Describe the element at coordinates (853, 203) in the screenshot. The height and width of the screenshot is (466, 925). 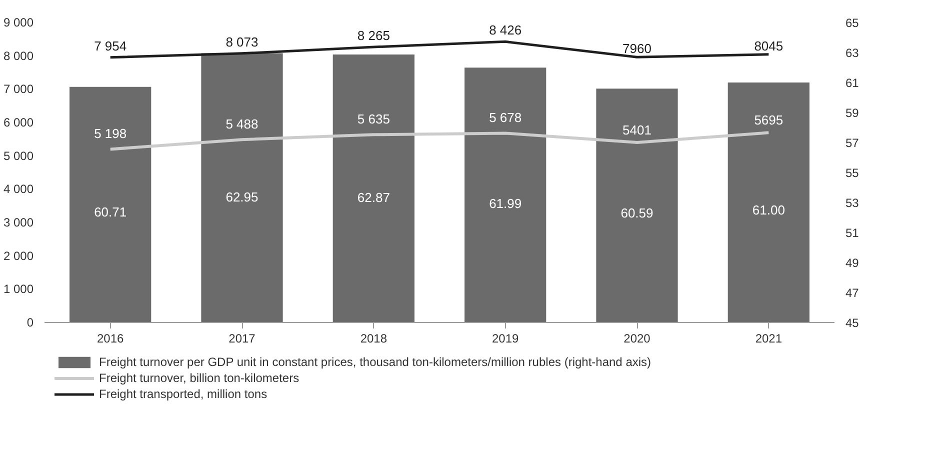
I see `y2-tick-label: 53` at that location.